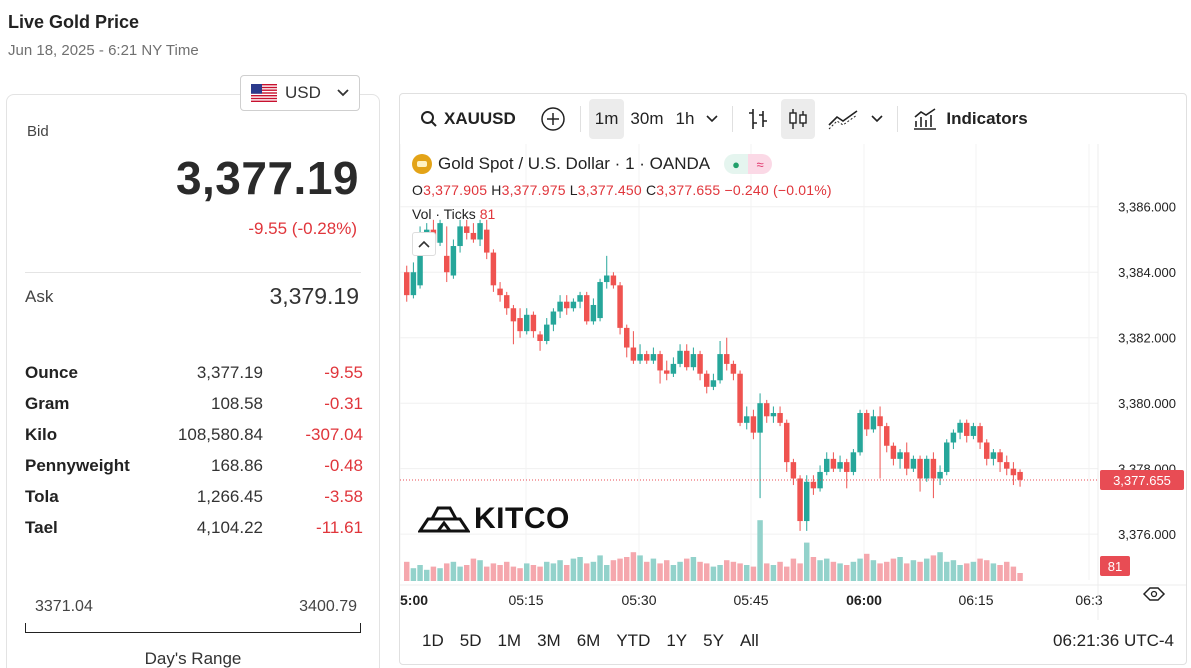 The height and width of the screenshot is (668, 1191). What do you see at coordinates (237, 403) in the screenshot?
I see `unit-price: 108.58` at bounding box center [237, 403].